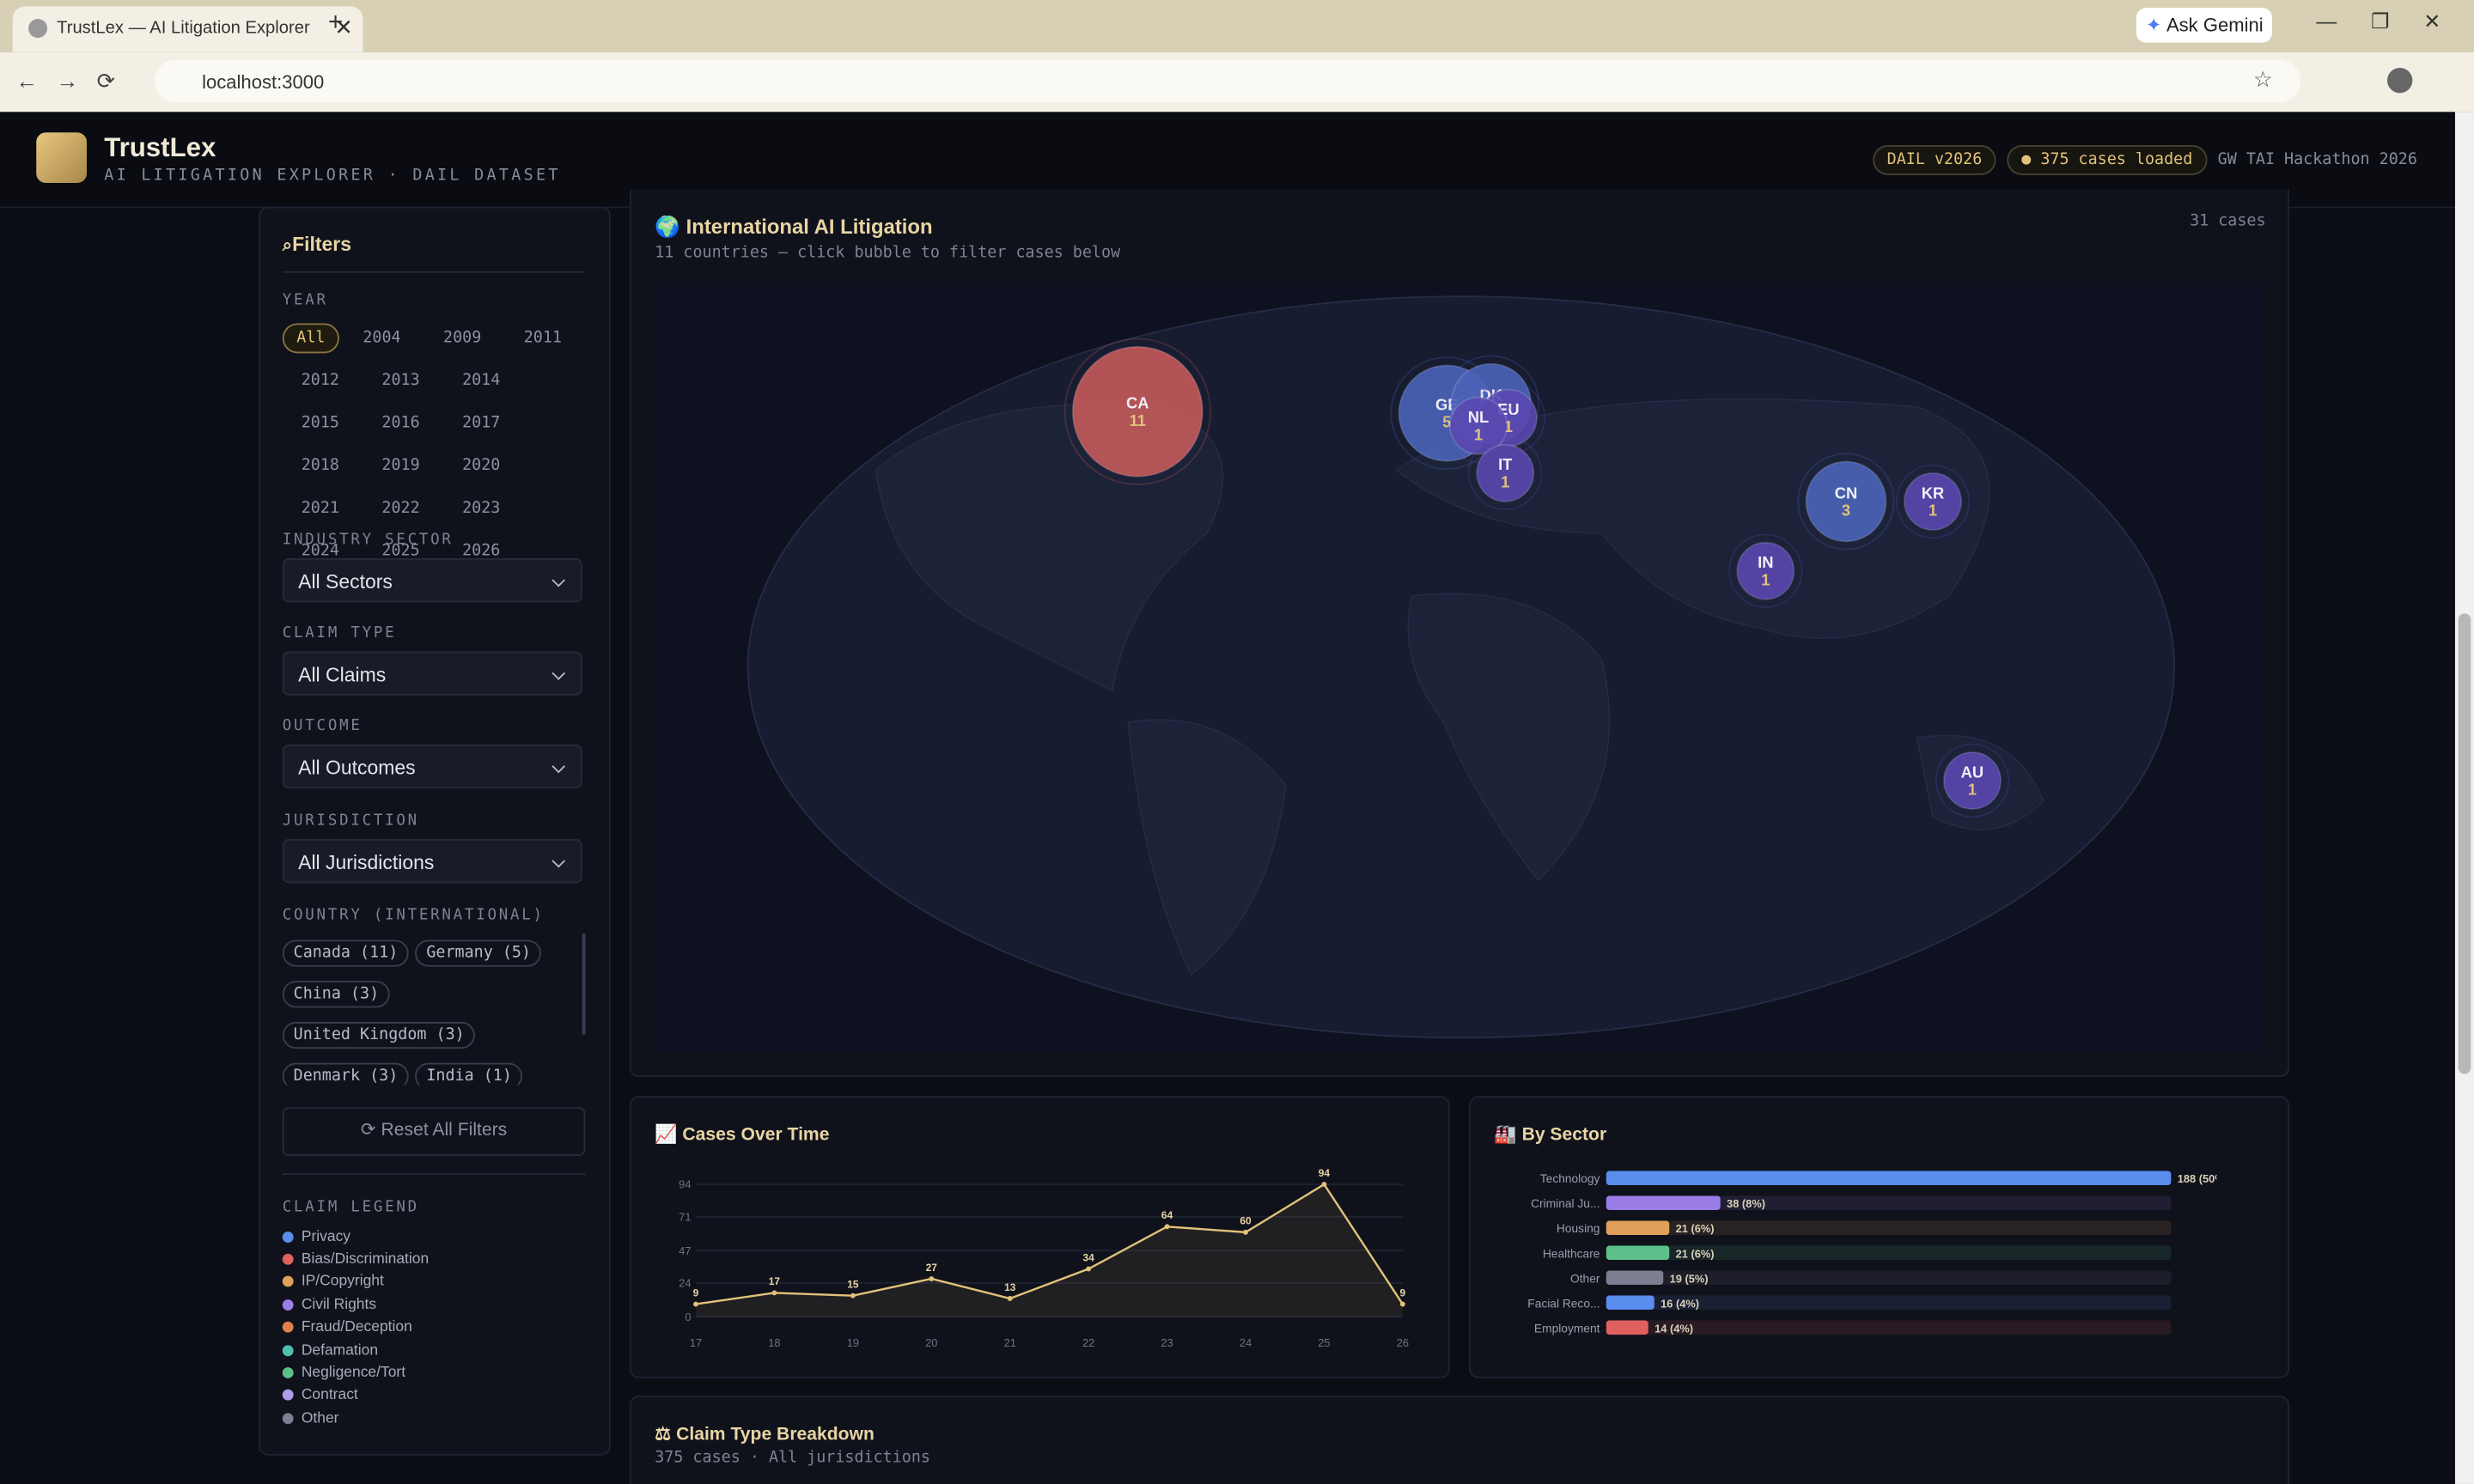 Image resolution: width=2474 pixels, height=1484 pixels. Describe the element at coordinates (1578, 1229) in the screenshot. I see `bar-label: Housing` at that location.